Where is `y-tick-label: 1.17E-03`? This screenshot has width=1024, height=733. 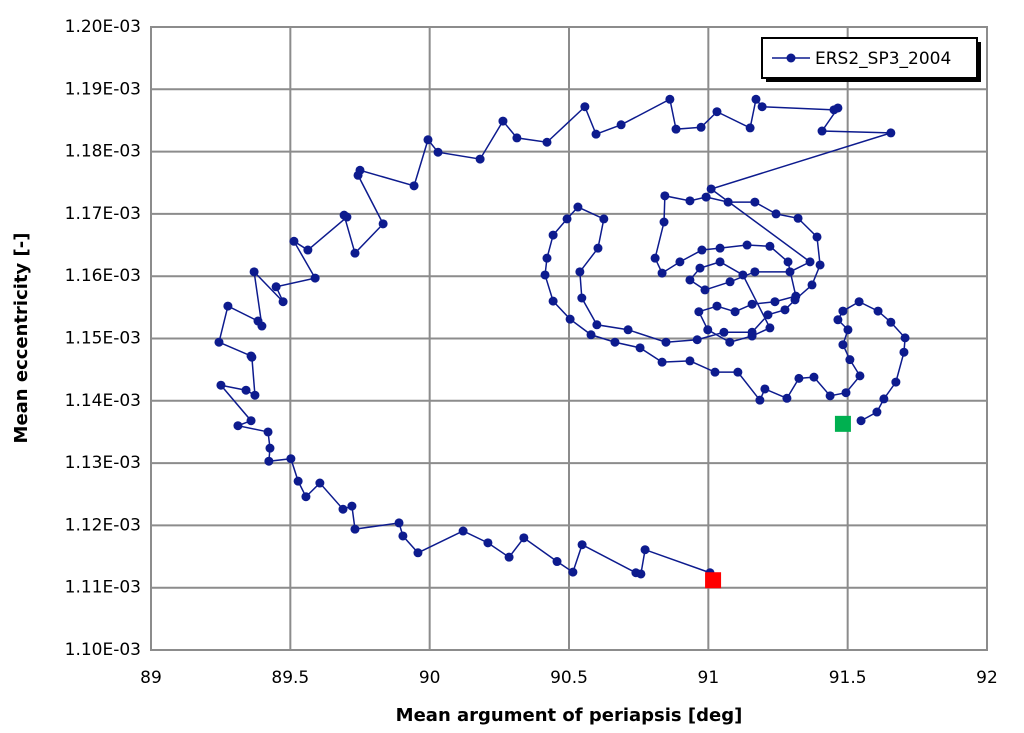 y-tick-label: 1.17E-03 is located at coordinates (103, 214).